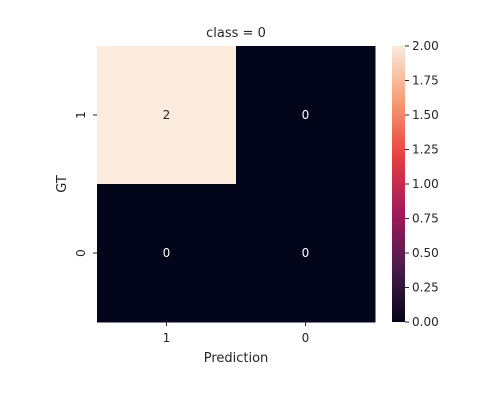  I want to click on colorbar-tick-label: 1.50, so click(425, 115).